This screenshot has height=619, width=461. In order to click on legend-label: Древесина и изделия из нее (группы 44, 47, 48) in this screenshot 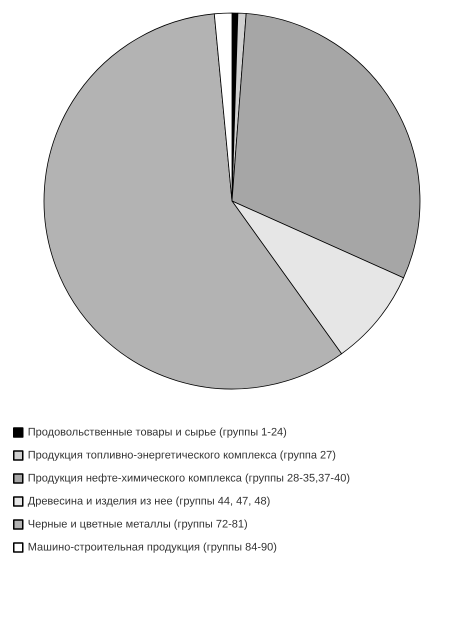, I will do `click(149, 502)`.